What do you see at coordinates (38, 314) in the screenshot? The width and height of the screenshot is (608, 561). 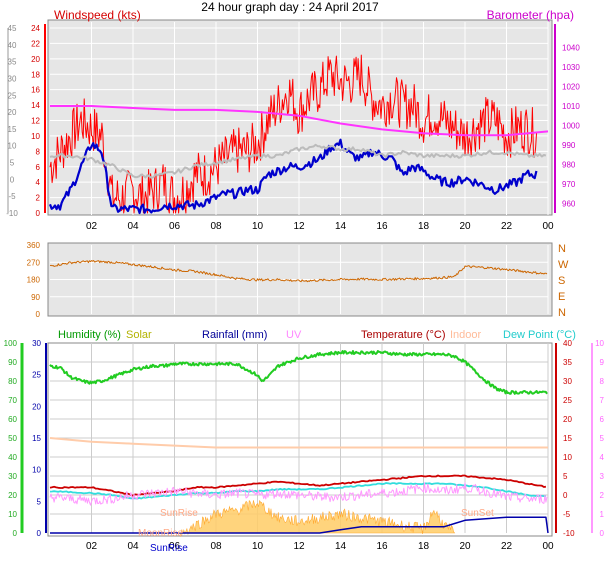 I see `direction-tick-label: 0` at bounding box center [38, 314].